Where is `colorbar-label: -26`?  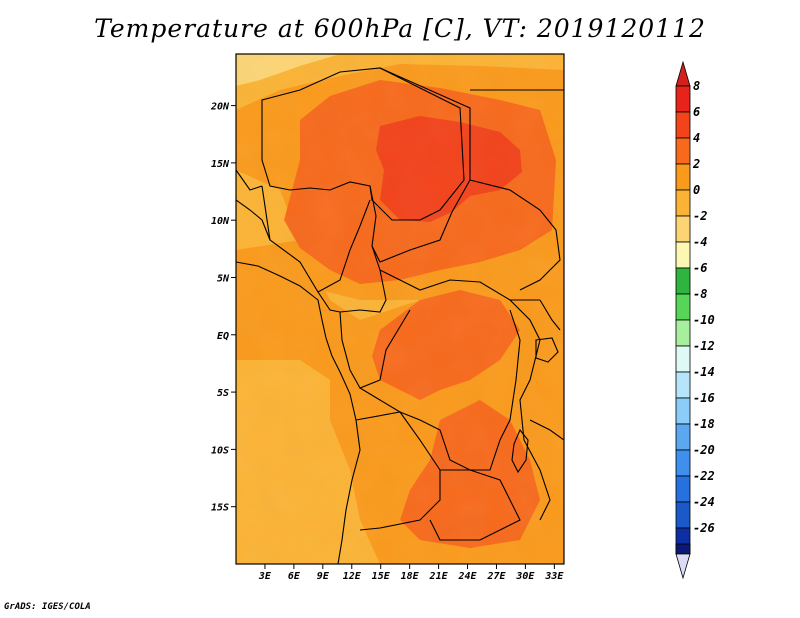 colorbar-label: -26 is located at coordinates (704, 528).